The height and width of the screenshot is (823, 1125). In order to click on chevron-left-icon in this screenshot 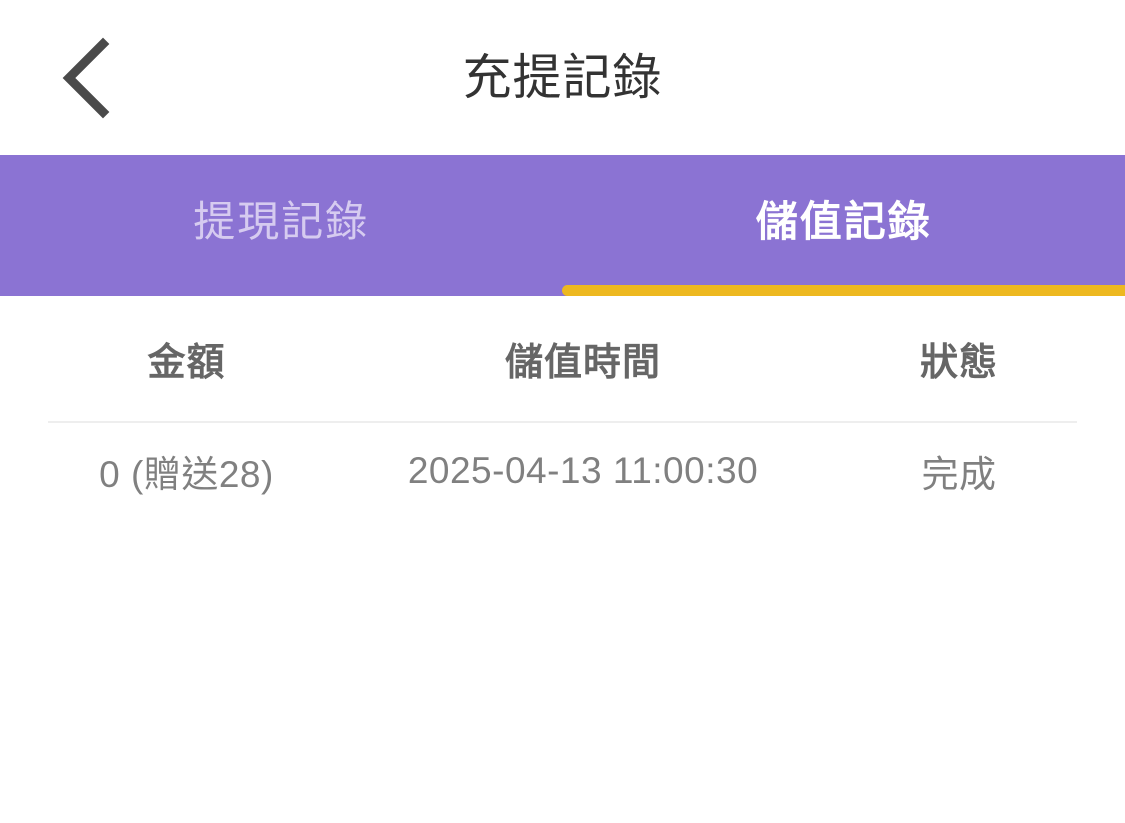, I will do `click(85, 78)`.